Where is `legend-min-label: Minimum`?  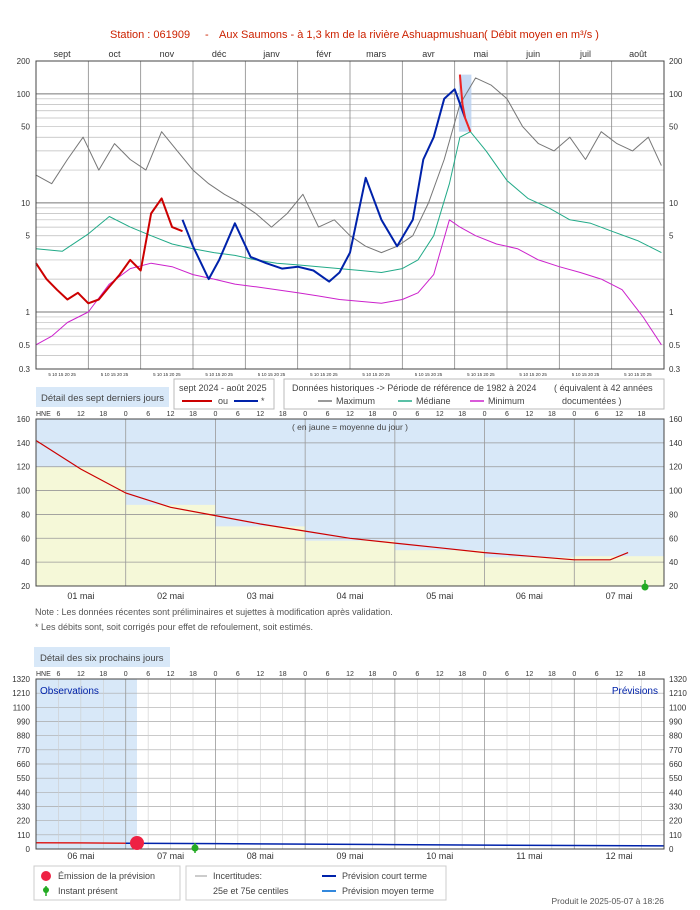 legend-min-label: Minimum is located at coordinates (506, 401).